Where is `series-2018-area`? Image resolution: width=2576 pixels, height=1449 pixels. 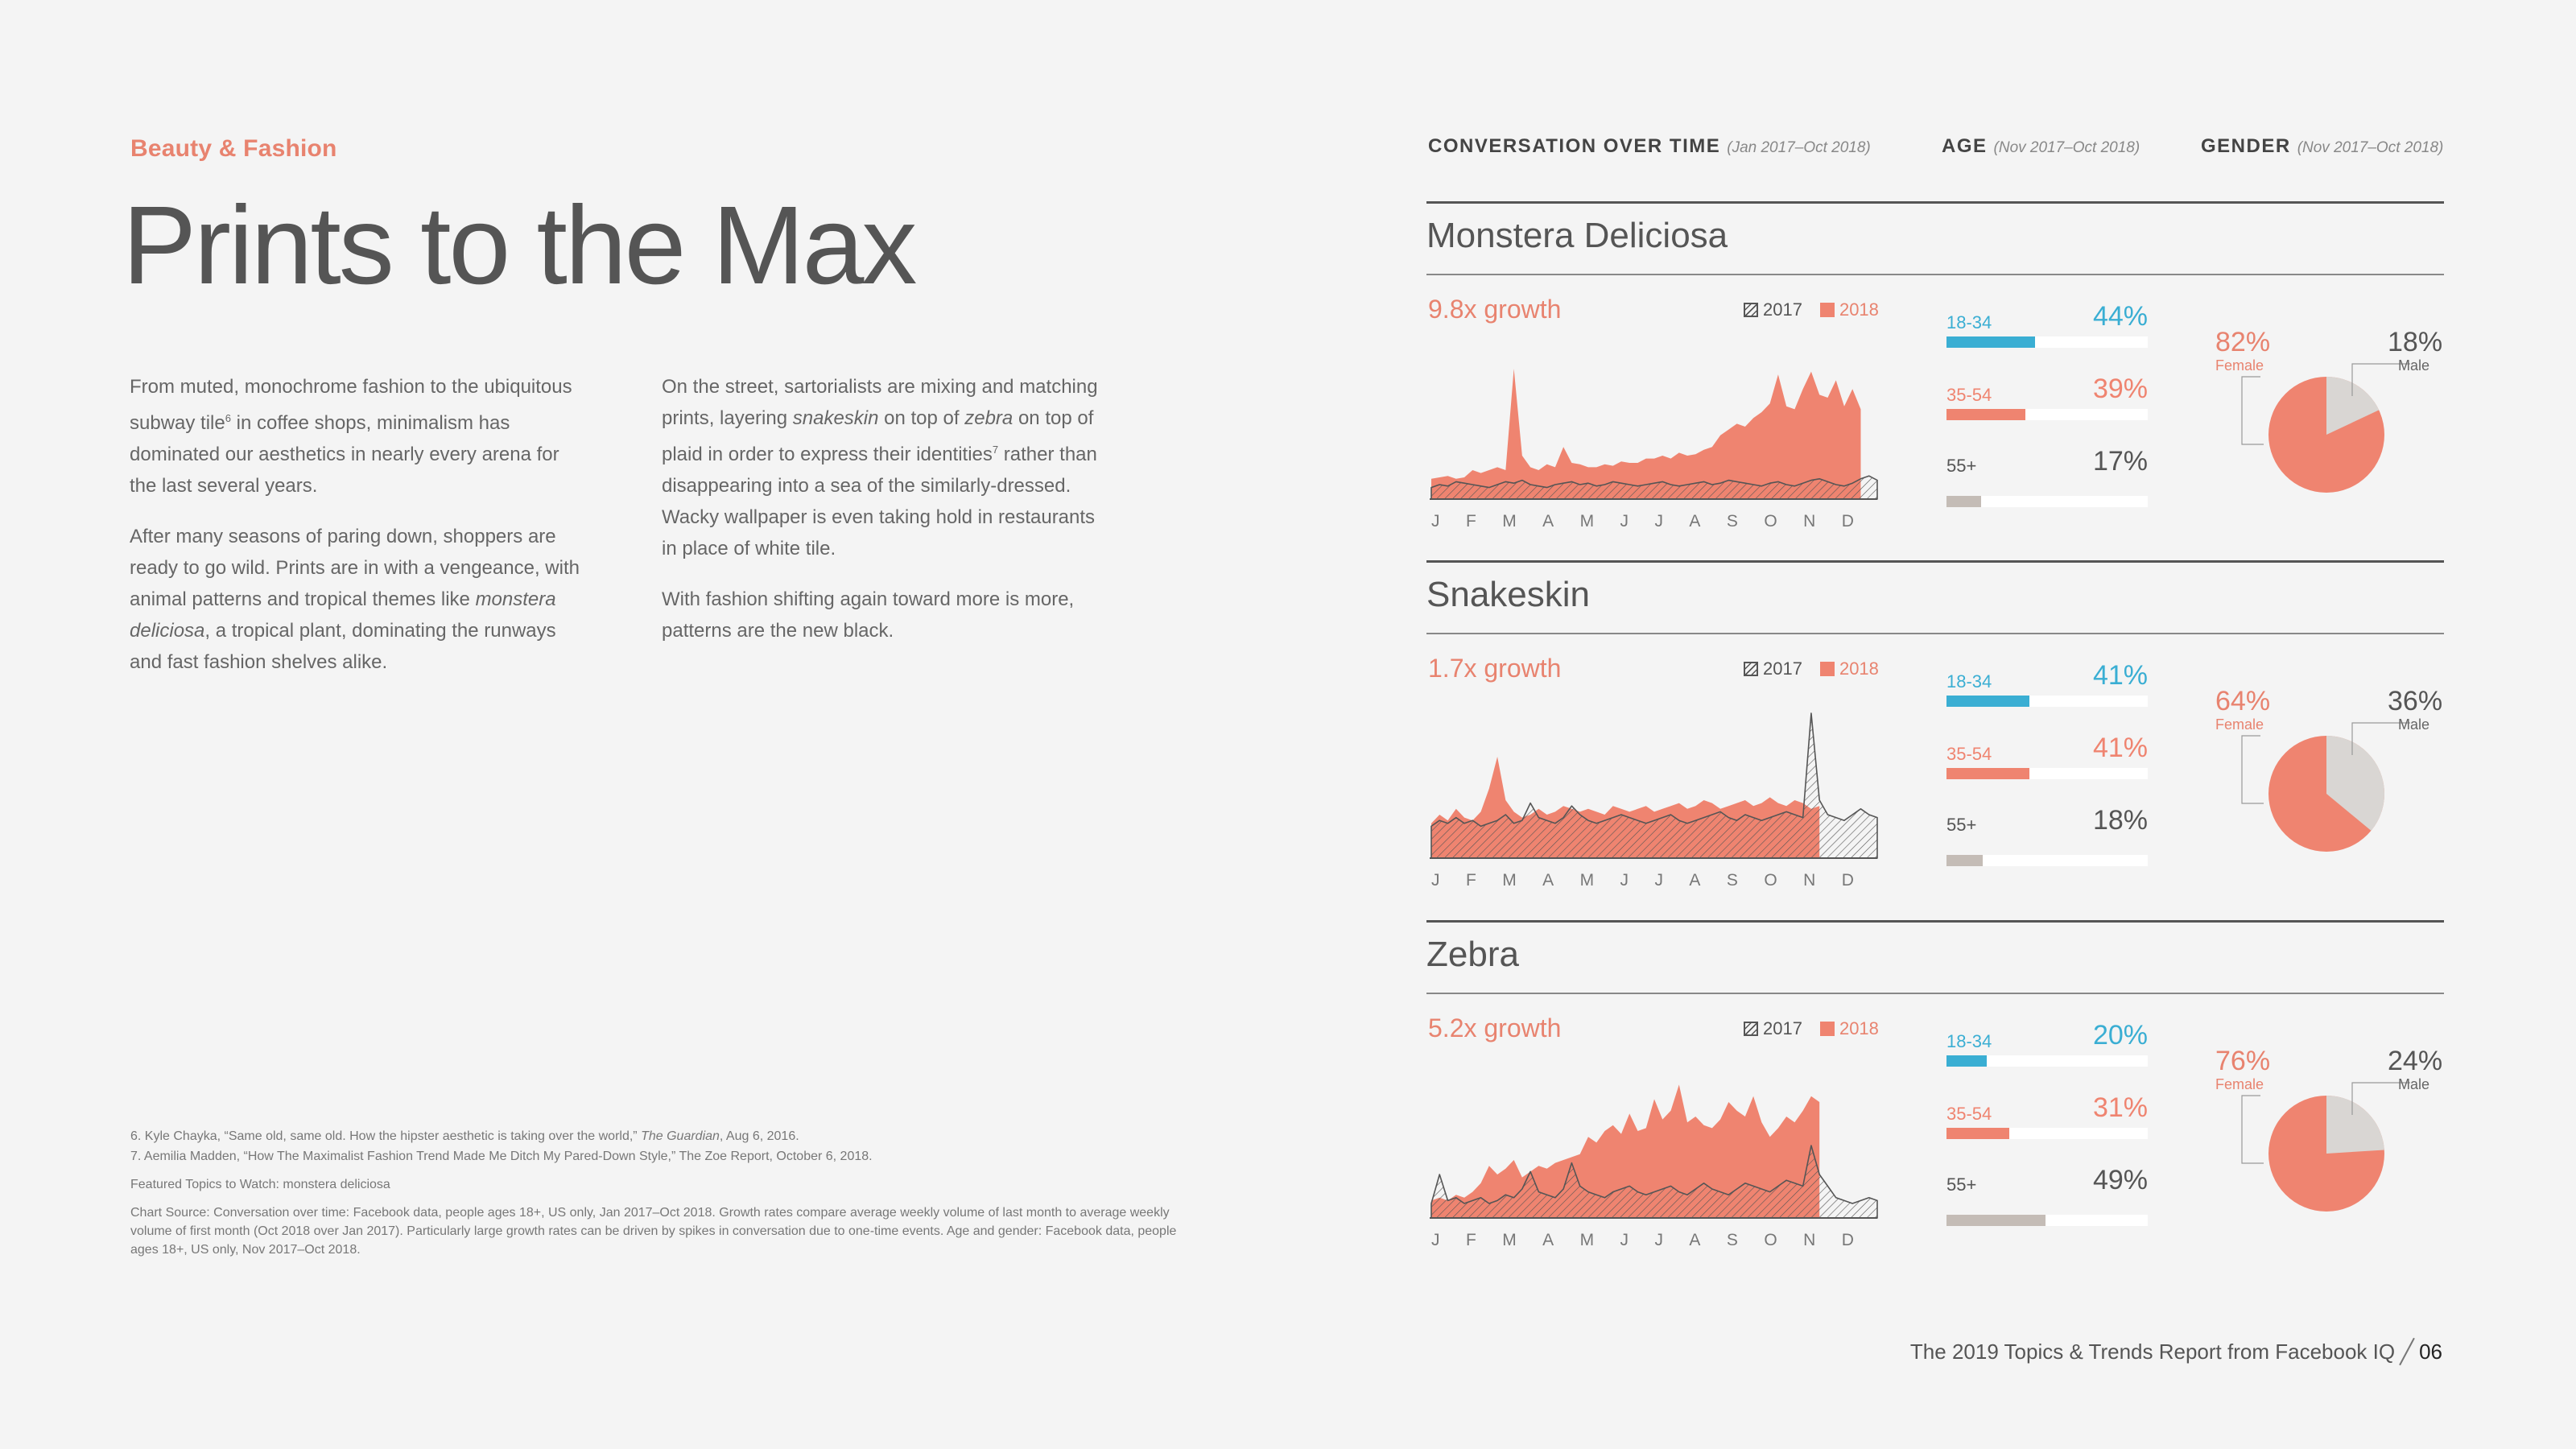 series-2018-area is located at coordinates (1646, 434).